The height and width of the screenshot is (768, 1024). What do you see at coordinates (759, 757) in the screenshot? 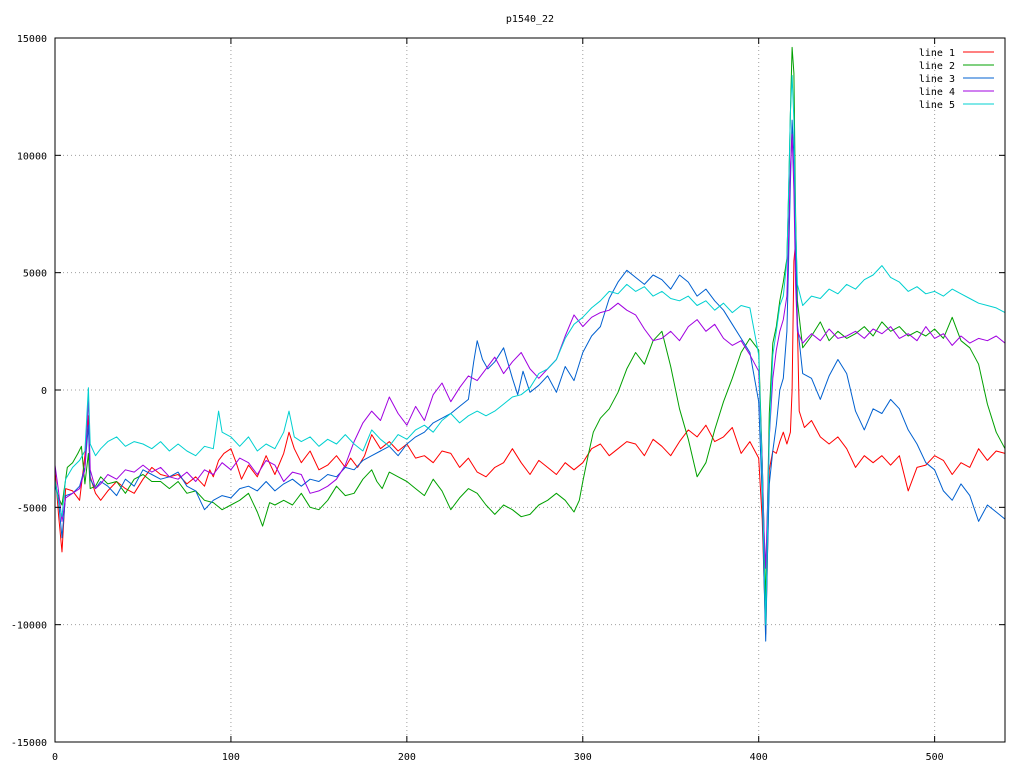
I see `x-tick-label: 400` at bounding box center [759, 757].